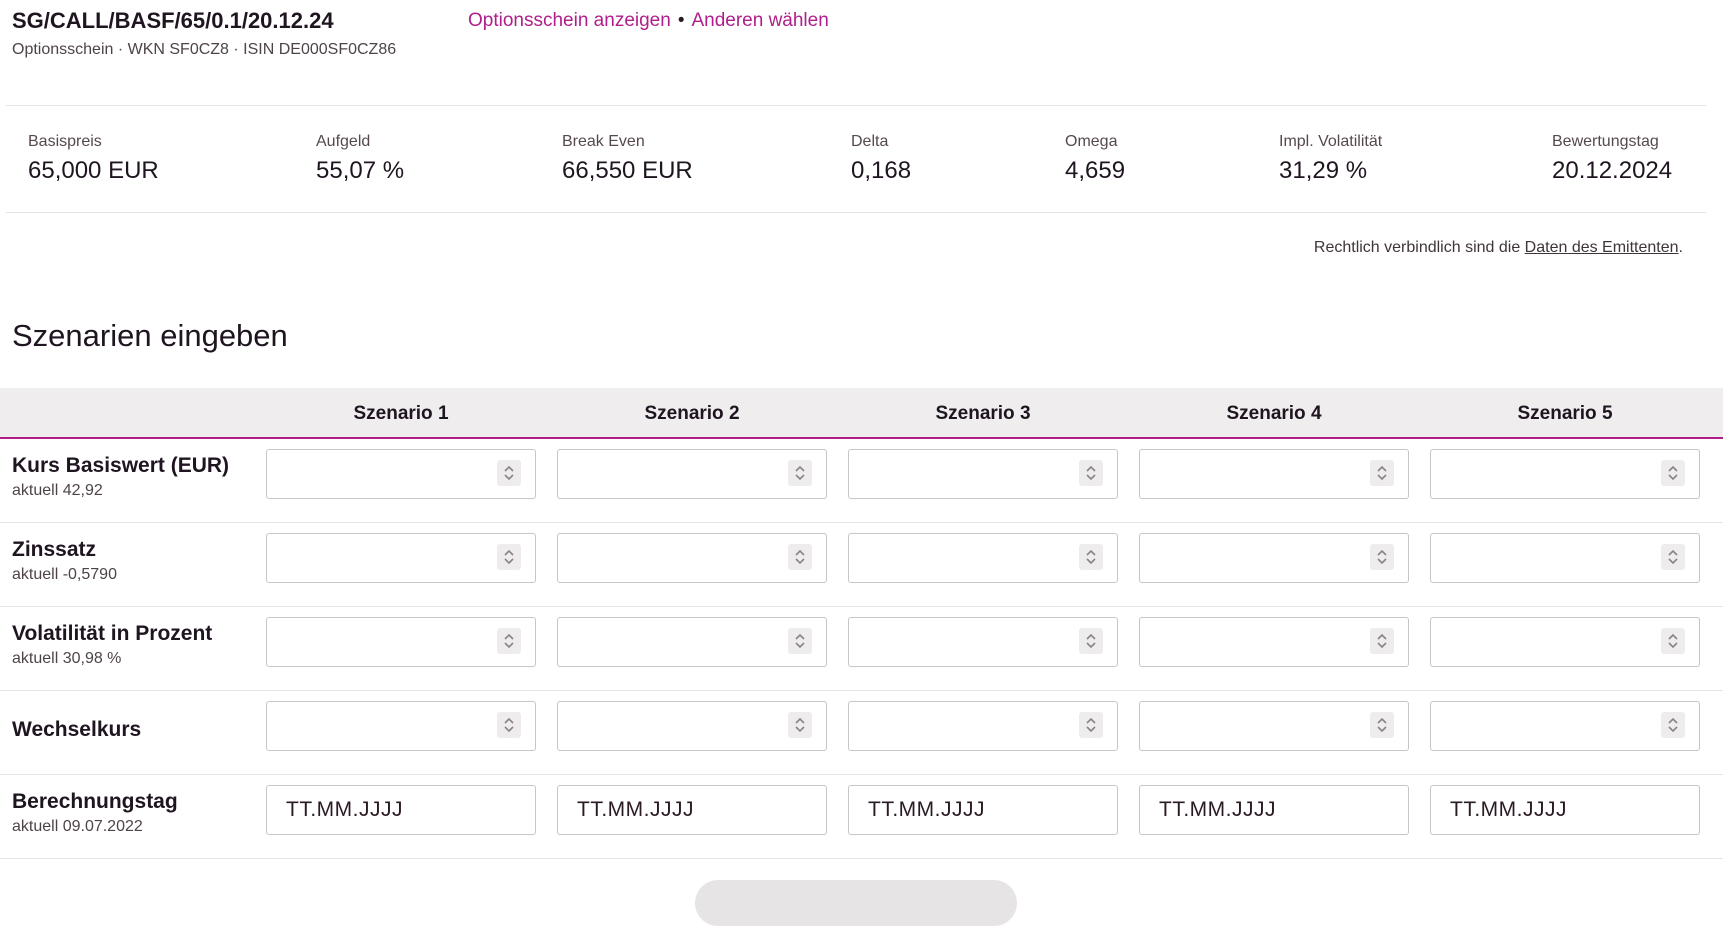  Describe the element at coordinates (401, 474) in the screenshot. I see `scenario-1-underlying-input` at that location.